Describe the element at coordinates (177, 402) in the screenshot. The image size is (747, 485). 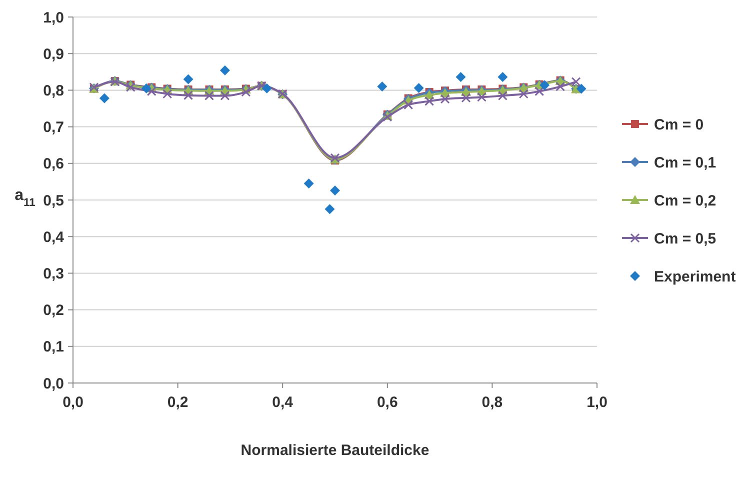
I see `x-tick-label: 0,2` at that location.